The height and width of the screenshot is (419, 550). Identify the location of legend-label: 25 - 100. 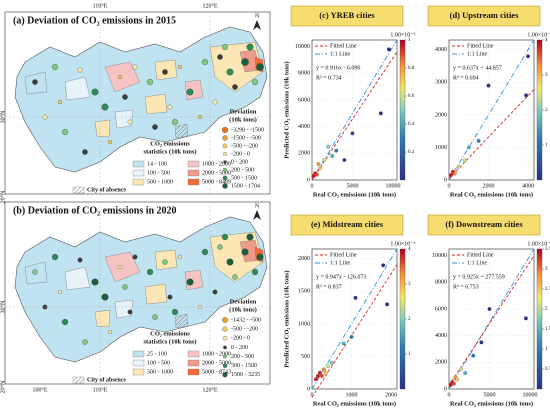
(157, 354).